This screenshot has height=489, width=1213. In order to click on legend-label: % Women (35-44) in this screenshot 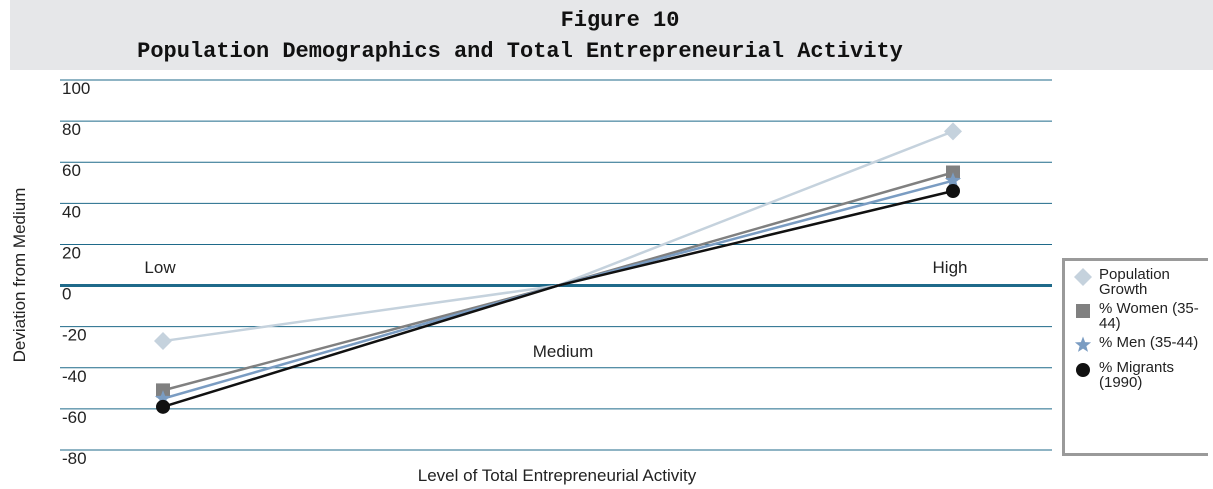, I will do `click(1149, 316)`.